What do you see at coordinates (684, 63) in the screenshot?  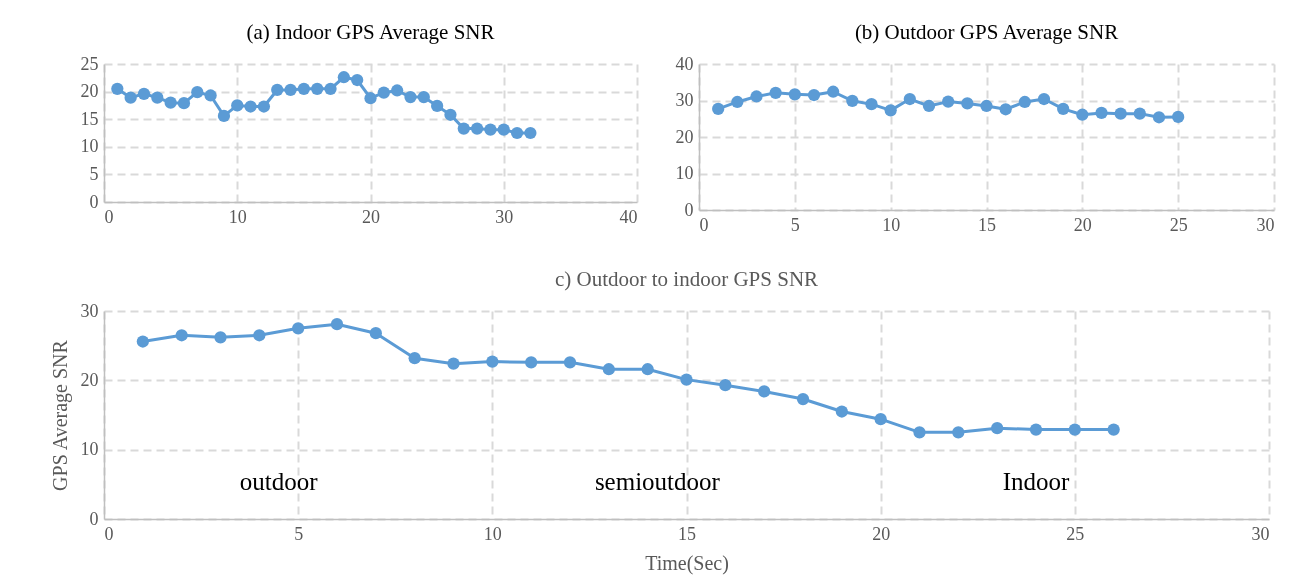 I see `y-tick-label: 40` at bounding box center [684, 63].